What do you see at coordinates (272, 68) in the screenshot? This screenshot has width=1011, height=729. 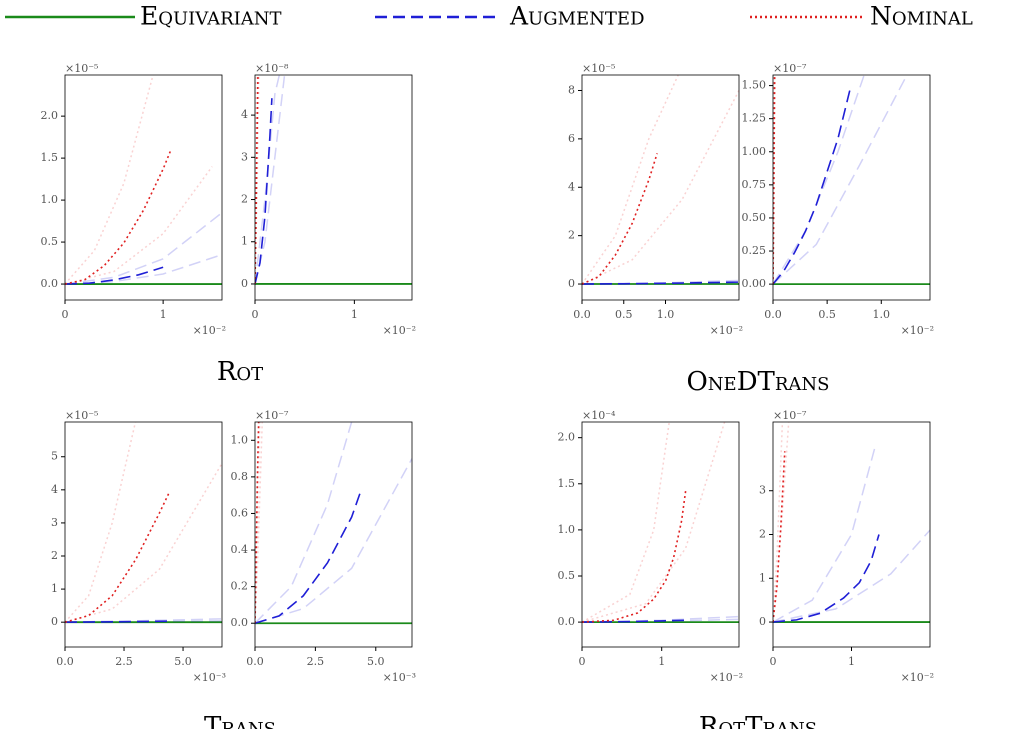 I see `y-offset-label: ×10⁻⁸` at bounding box center [272, 68].